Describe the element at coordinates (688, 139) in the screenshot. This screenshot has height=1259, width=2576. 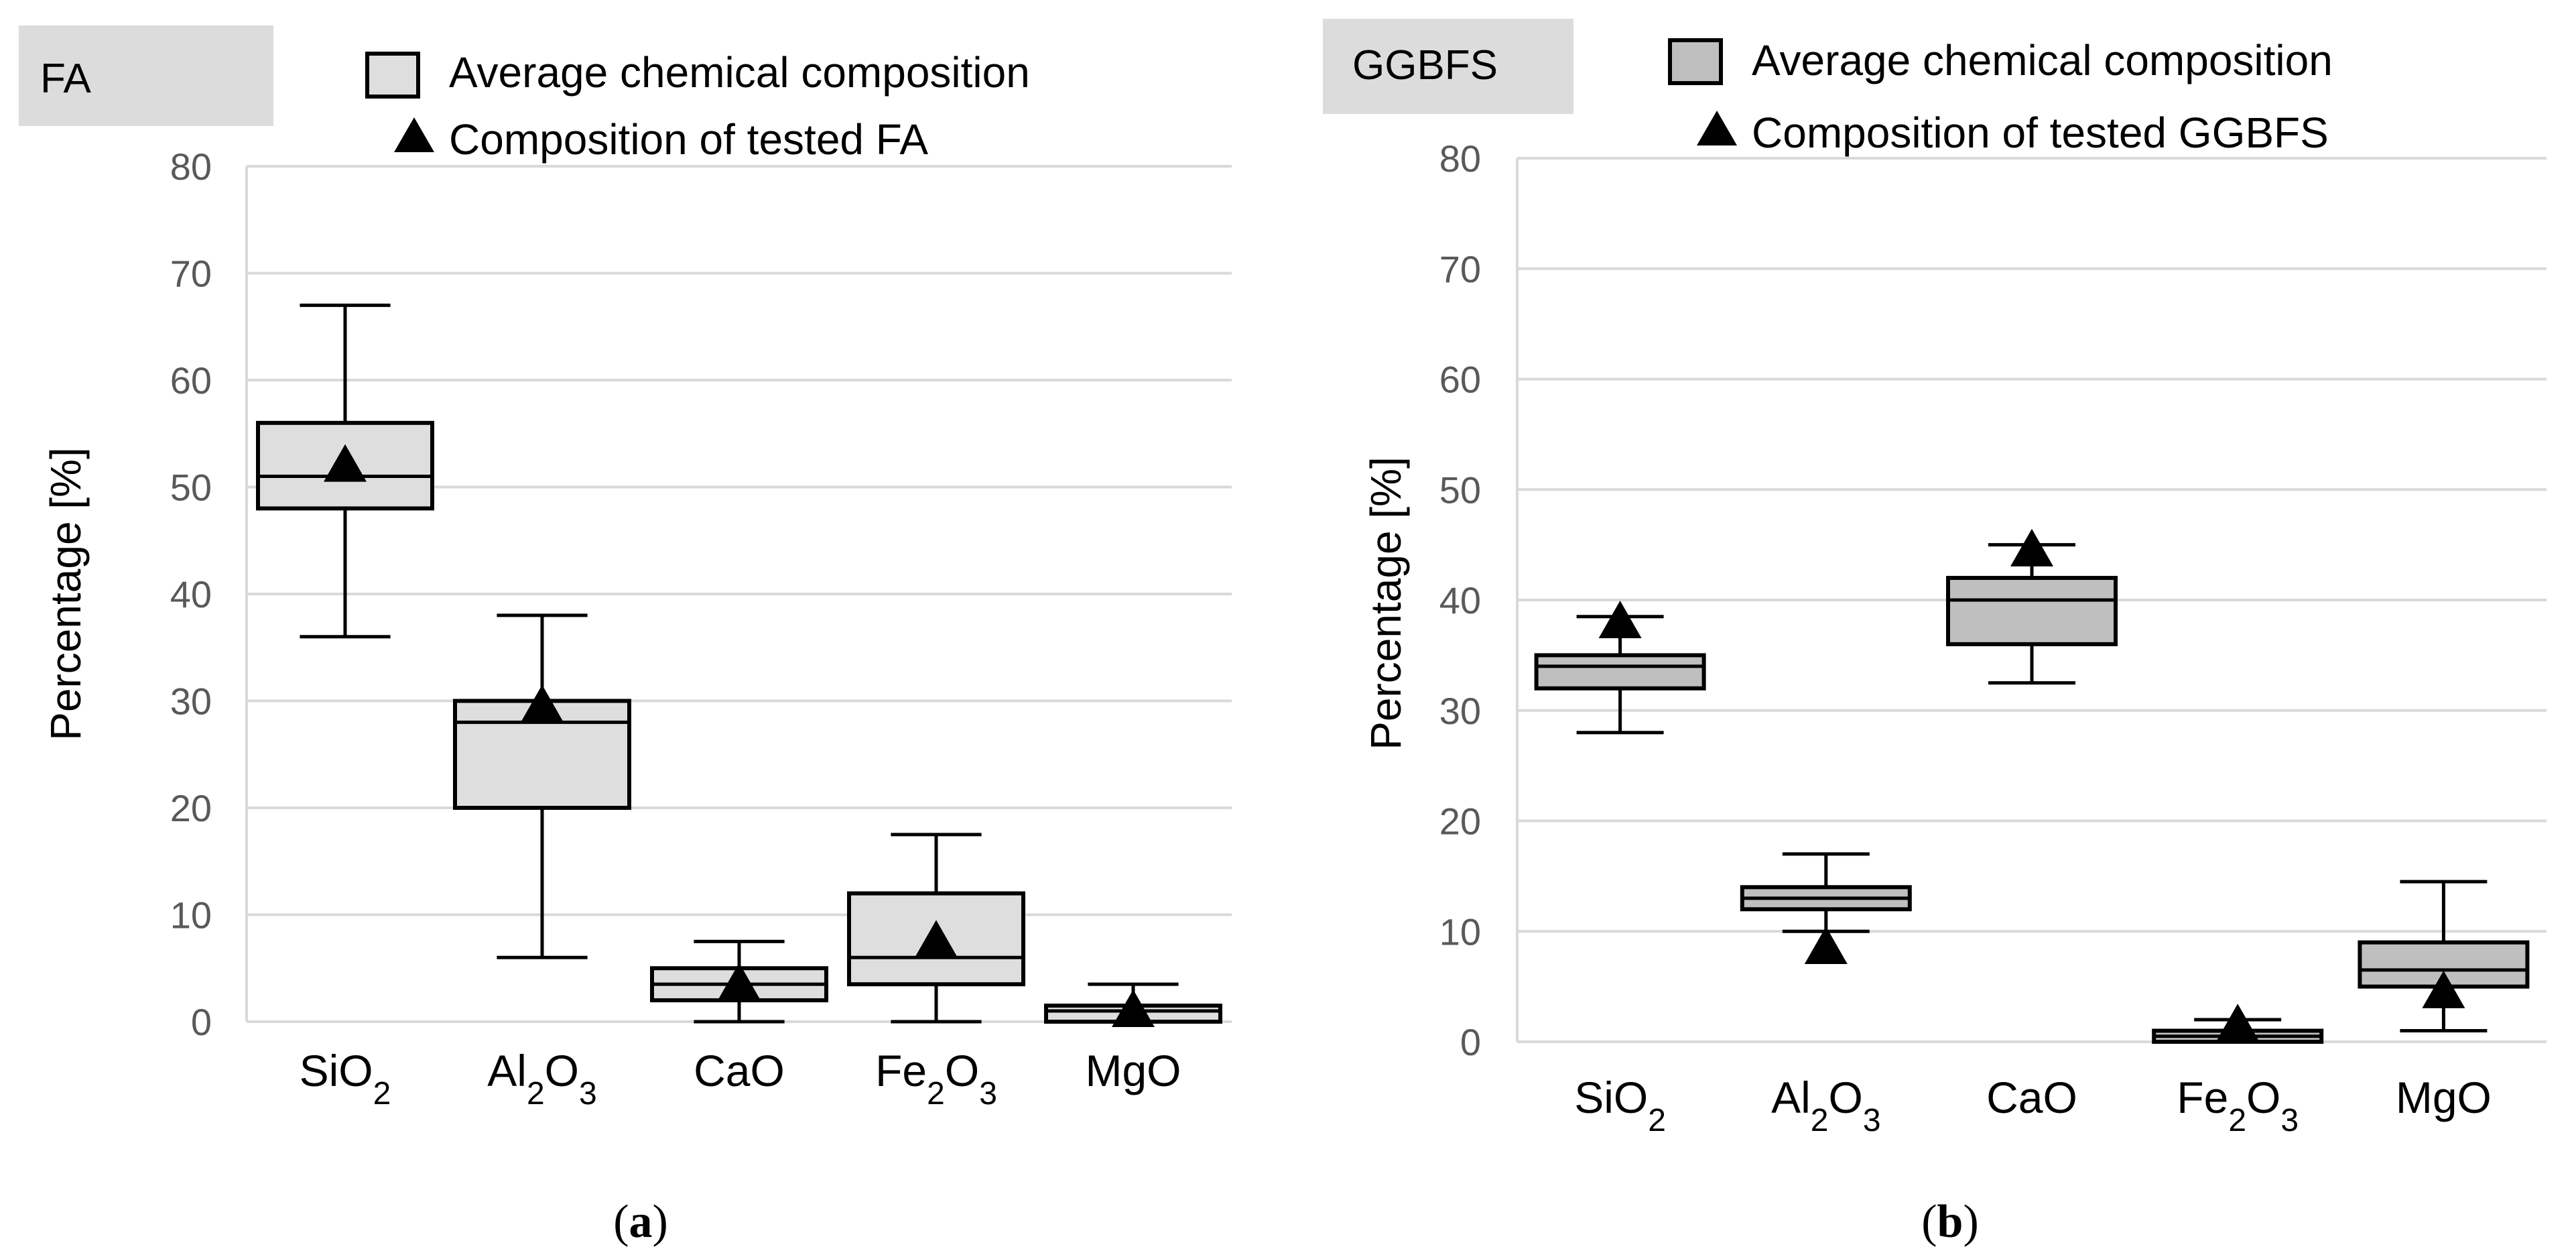
I see `legend-entry-tested: Composition of tested FA` at that location.